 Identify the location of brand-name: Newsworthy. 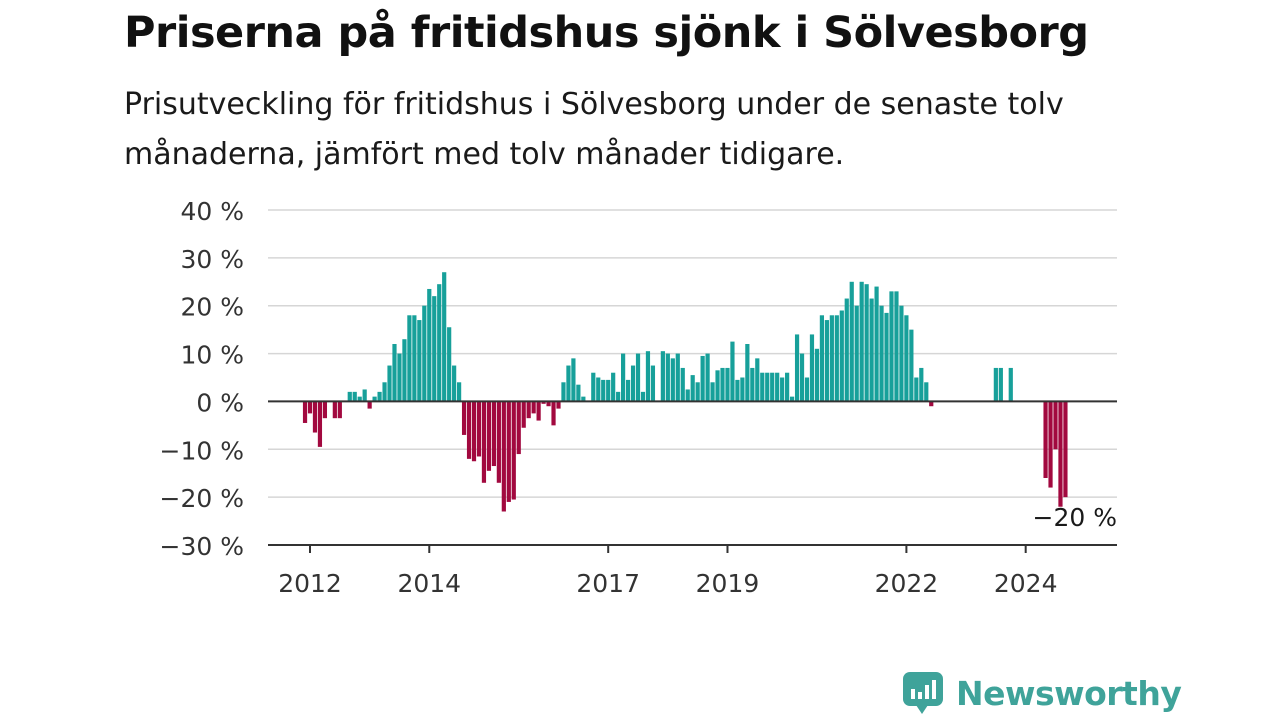
(1069, 693).